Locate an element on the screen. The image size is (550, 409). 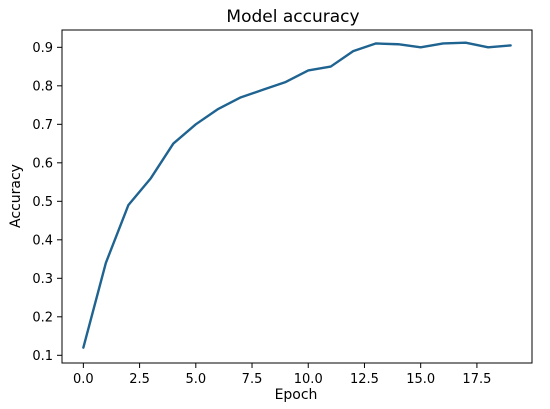
x-tick-label: 17.5 is located at coordinates (476, 379).